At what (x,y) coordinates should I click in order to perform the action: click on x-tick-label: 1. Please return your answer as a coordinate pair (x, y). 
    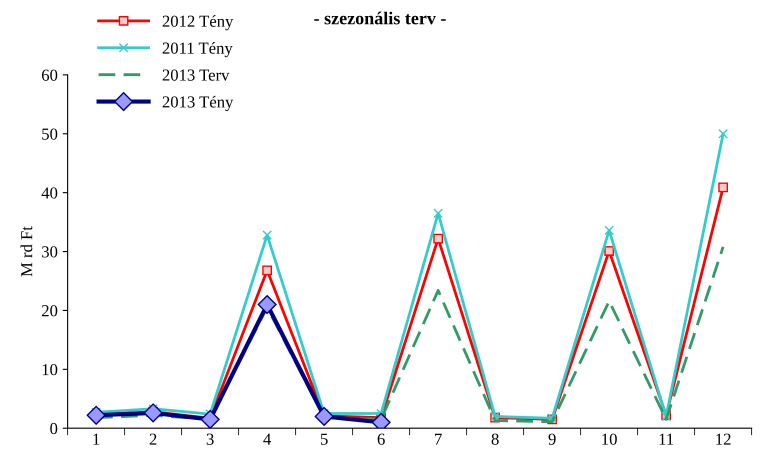
    Looking at the image, I should click on (96, 439).